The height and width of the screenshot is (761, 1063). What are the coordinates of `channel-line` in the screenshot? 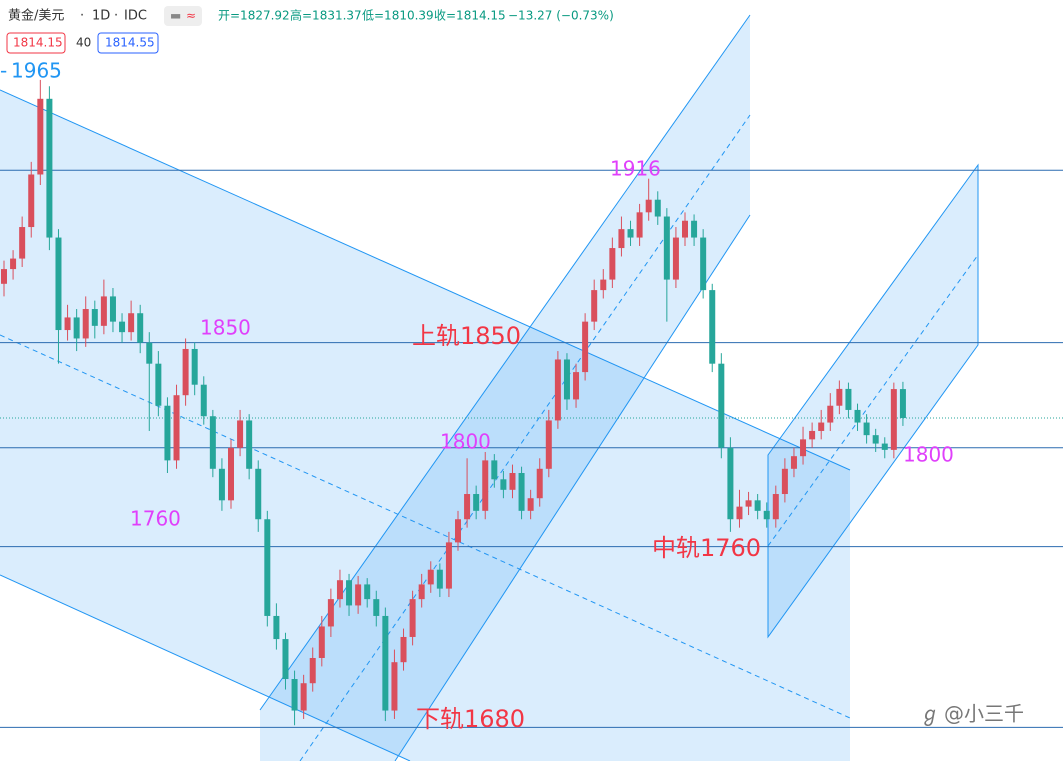 It's located at (205, 667).